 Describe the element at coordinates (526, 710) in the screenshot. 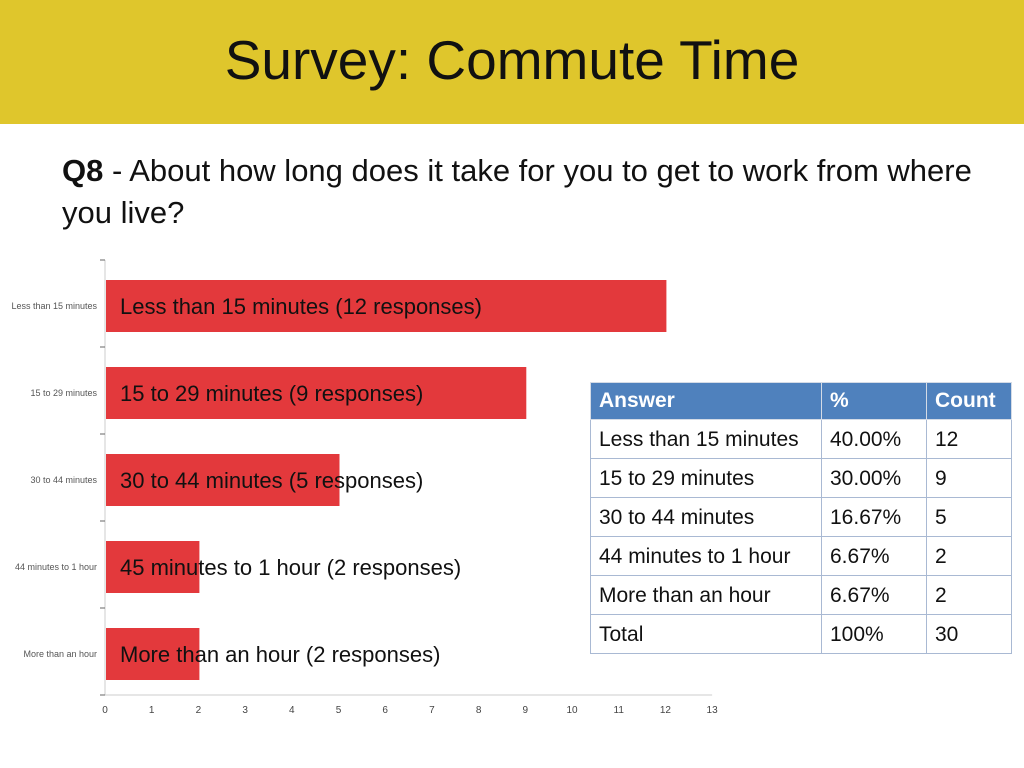

I see `x-tick-label: 9` at that location.